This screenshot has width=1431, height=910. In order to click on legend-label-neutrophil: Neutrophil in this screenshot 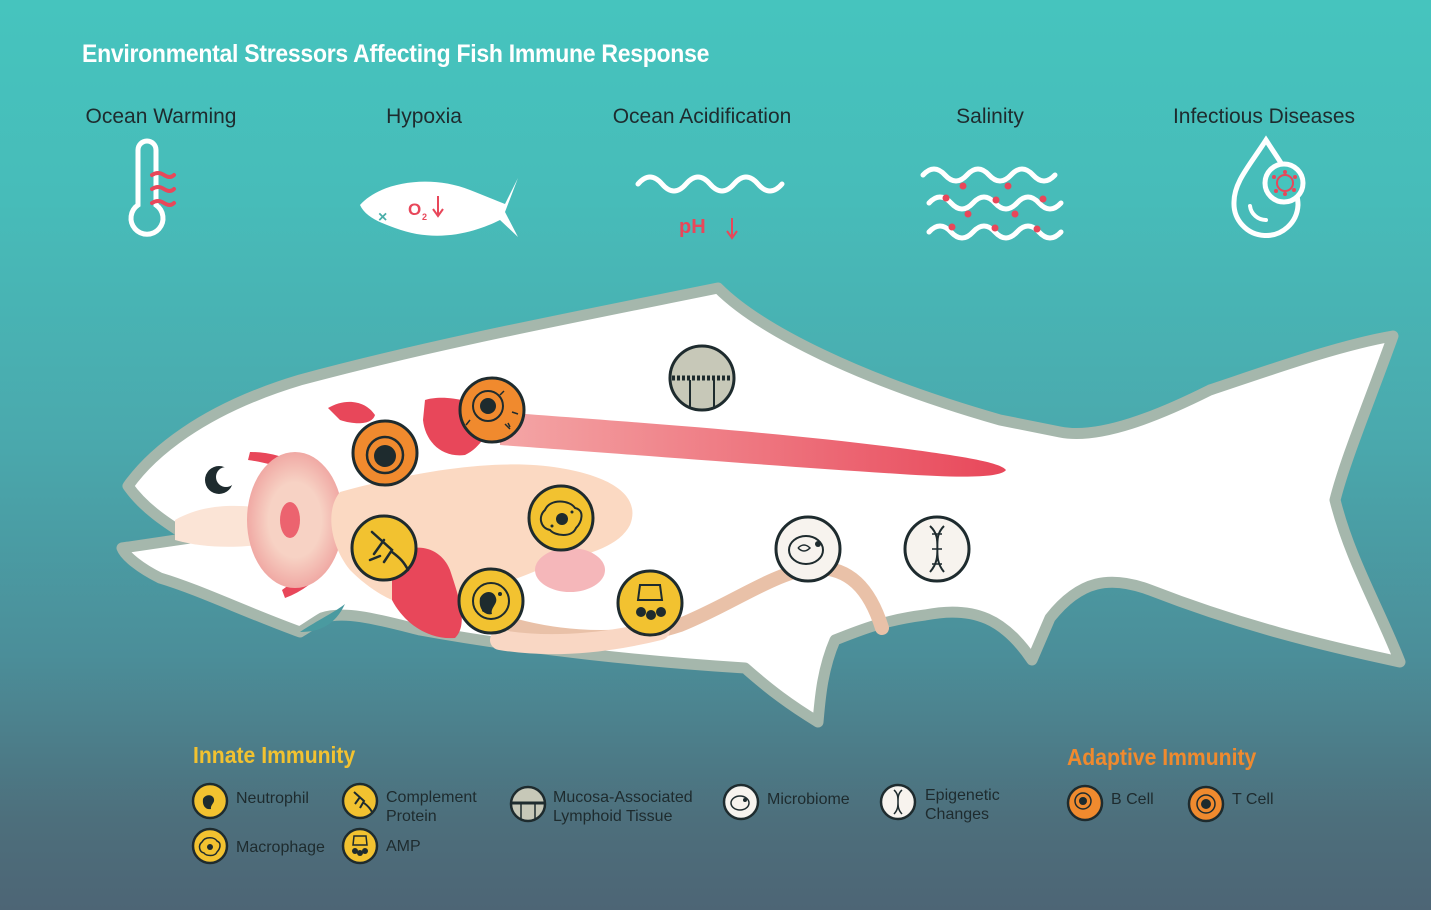, I will do `click(272, 798)`.